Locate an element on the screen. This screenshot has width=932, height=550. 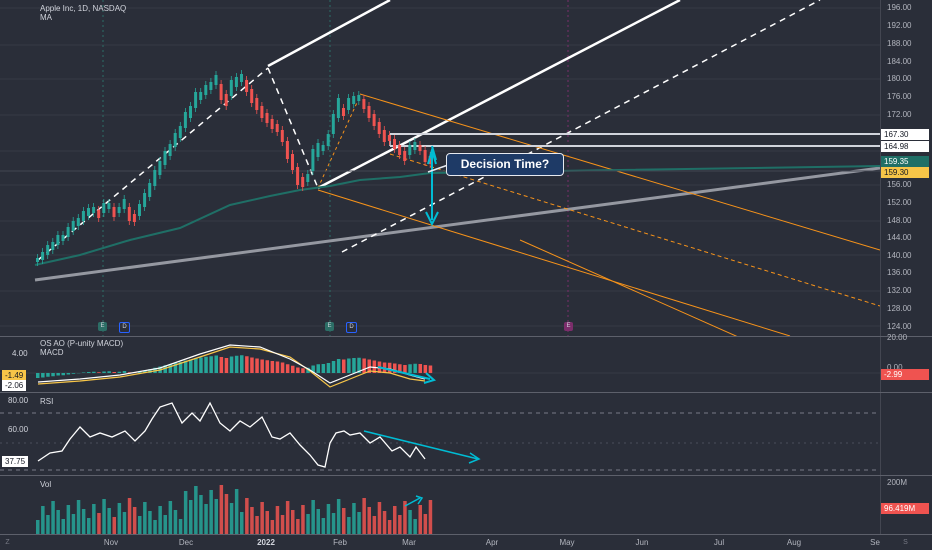
time-tick: Nov is located at coordinates (111, 542).